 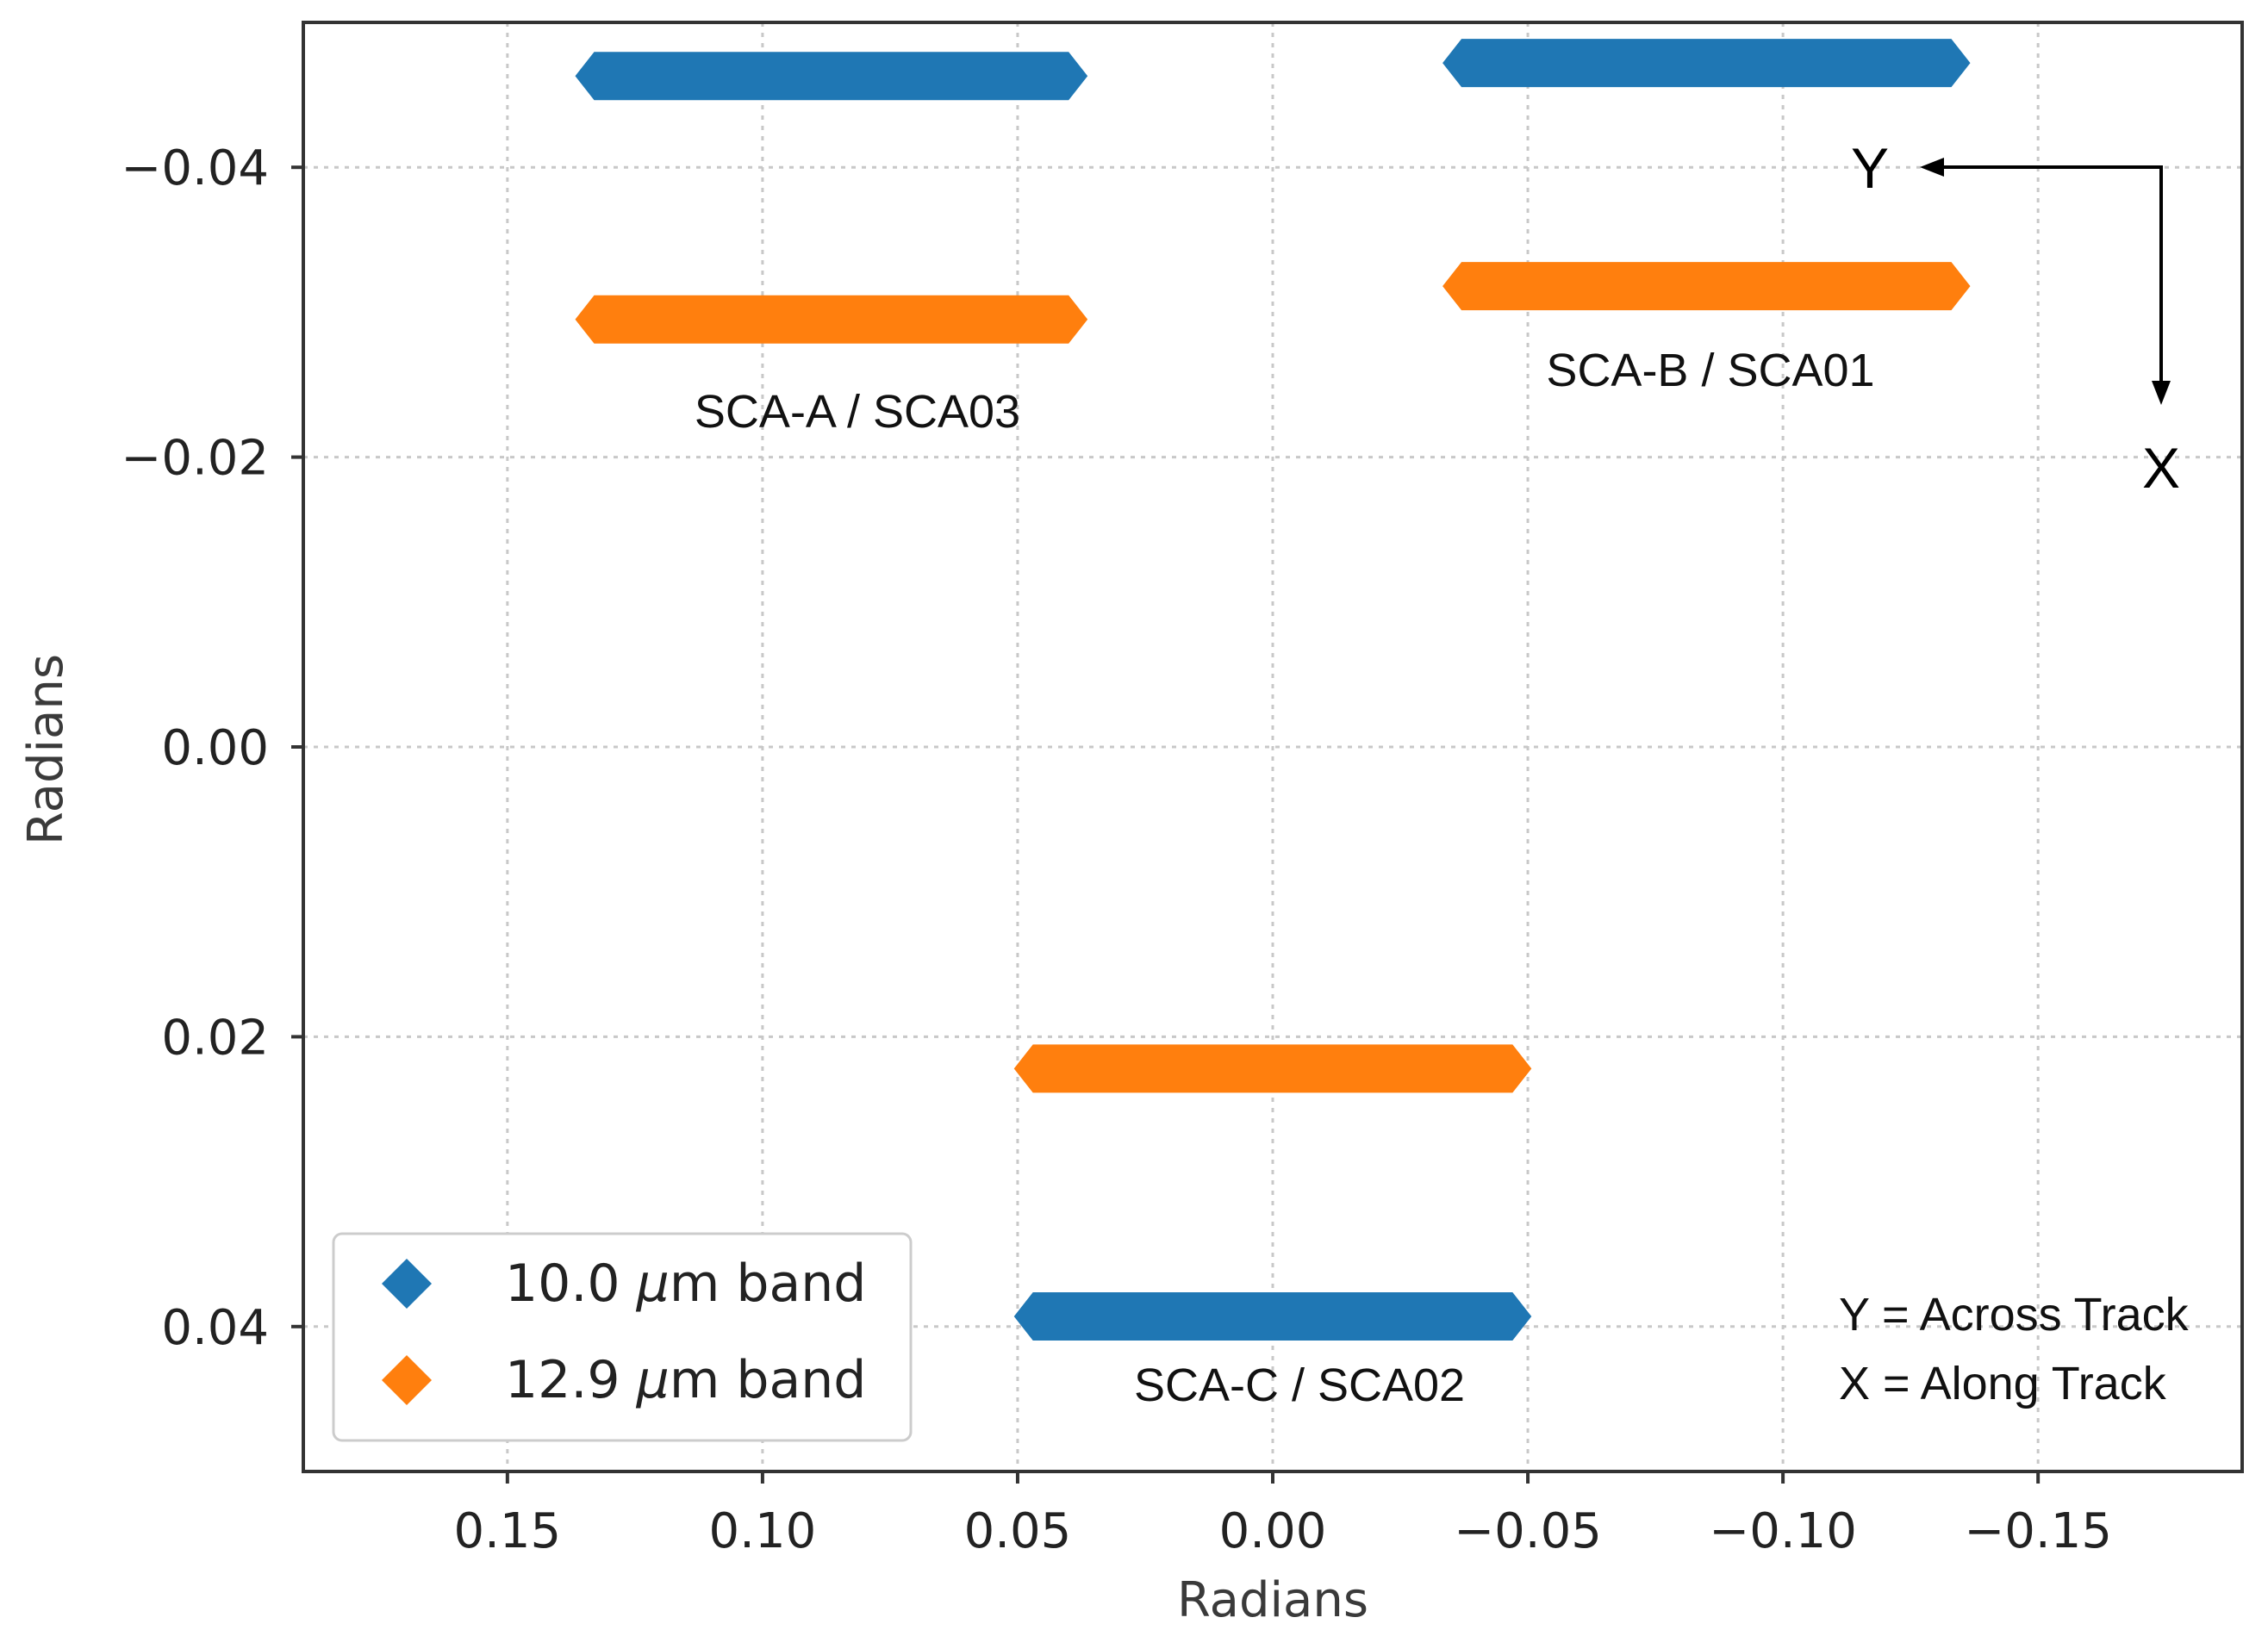 What do you see at coordinates (1870, 168) in the screenshot?
I see `orientation-y-letter: Y` at bounding box center [1870, 168].